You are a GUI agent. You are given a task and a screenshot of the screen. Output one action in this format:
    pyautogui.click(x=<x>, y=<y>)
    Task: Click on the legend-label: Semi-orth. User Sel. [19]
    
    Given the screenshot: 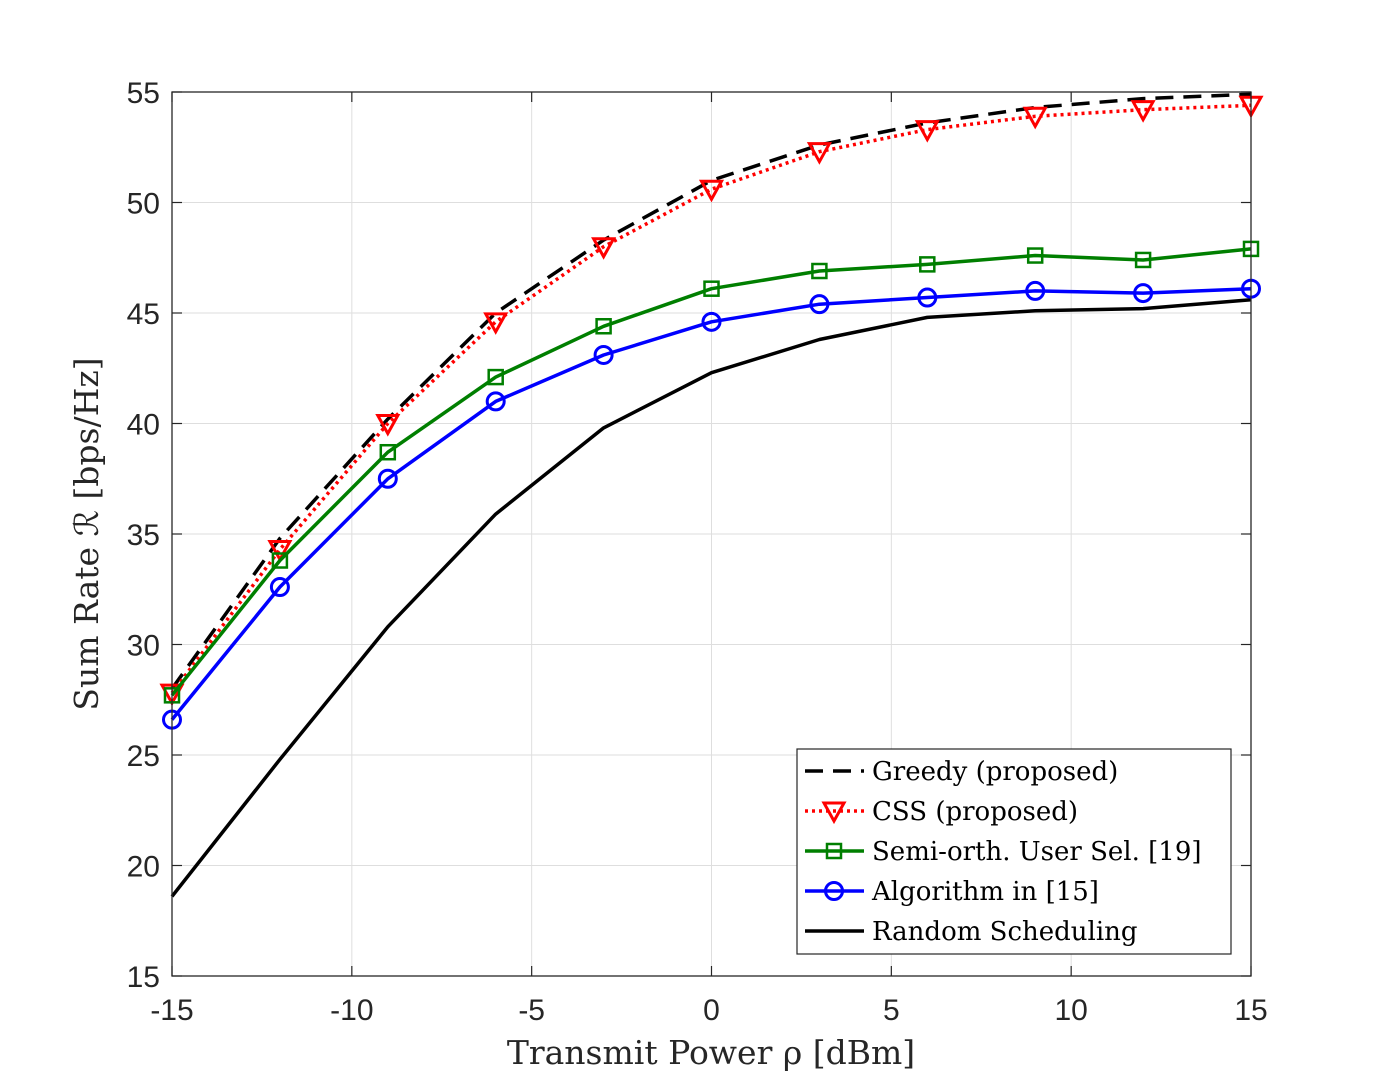 What is the action you would take?
    pyautogui.click(x=1037, y=852)
    